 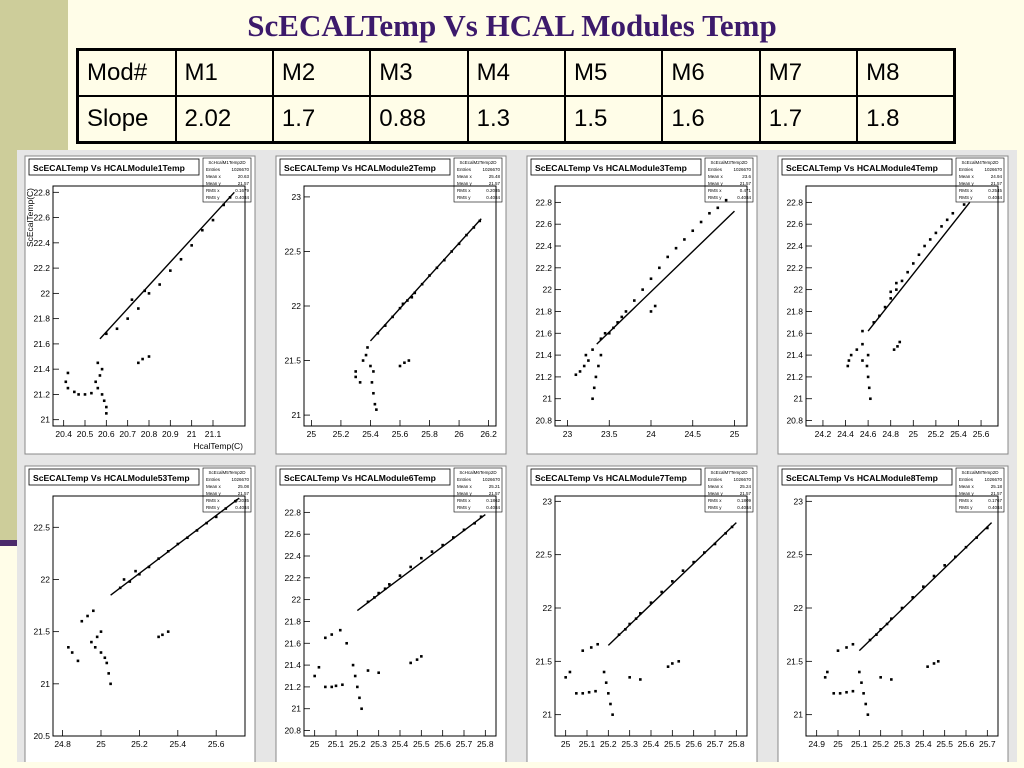 What do you see at coordinates (85, 434) in the screenshot?
I see `x-tick-label: 20.5` at bounding box center [85, 434].